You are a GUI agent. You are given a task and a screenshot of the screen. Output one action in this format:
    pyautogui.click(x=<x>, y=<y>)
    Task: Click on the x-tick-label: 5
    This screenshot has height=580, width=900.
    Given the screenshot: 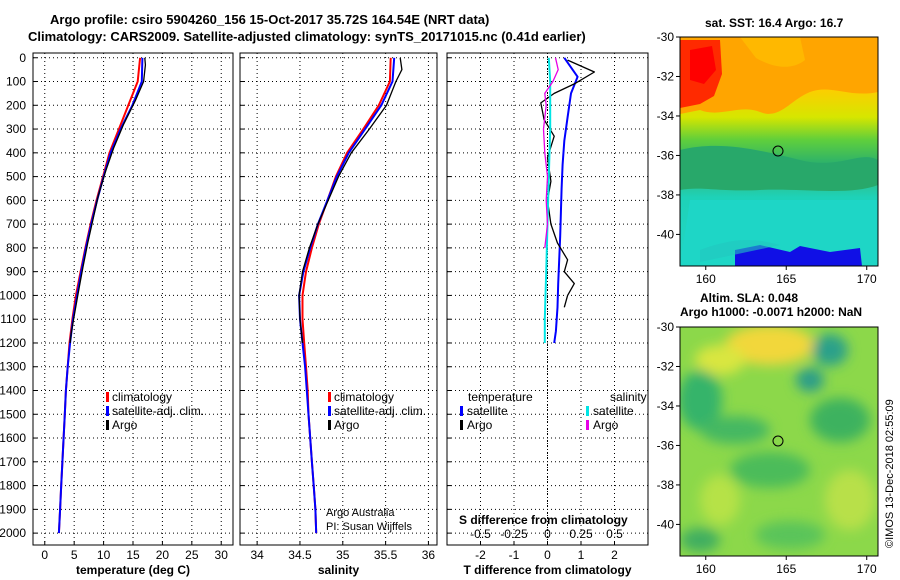 What is the action you would take?
    pyautogui.click(x=74, y=555)
    